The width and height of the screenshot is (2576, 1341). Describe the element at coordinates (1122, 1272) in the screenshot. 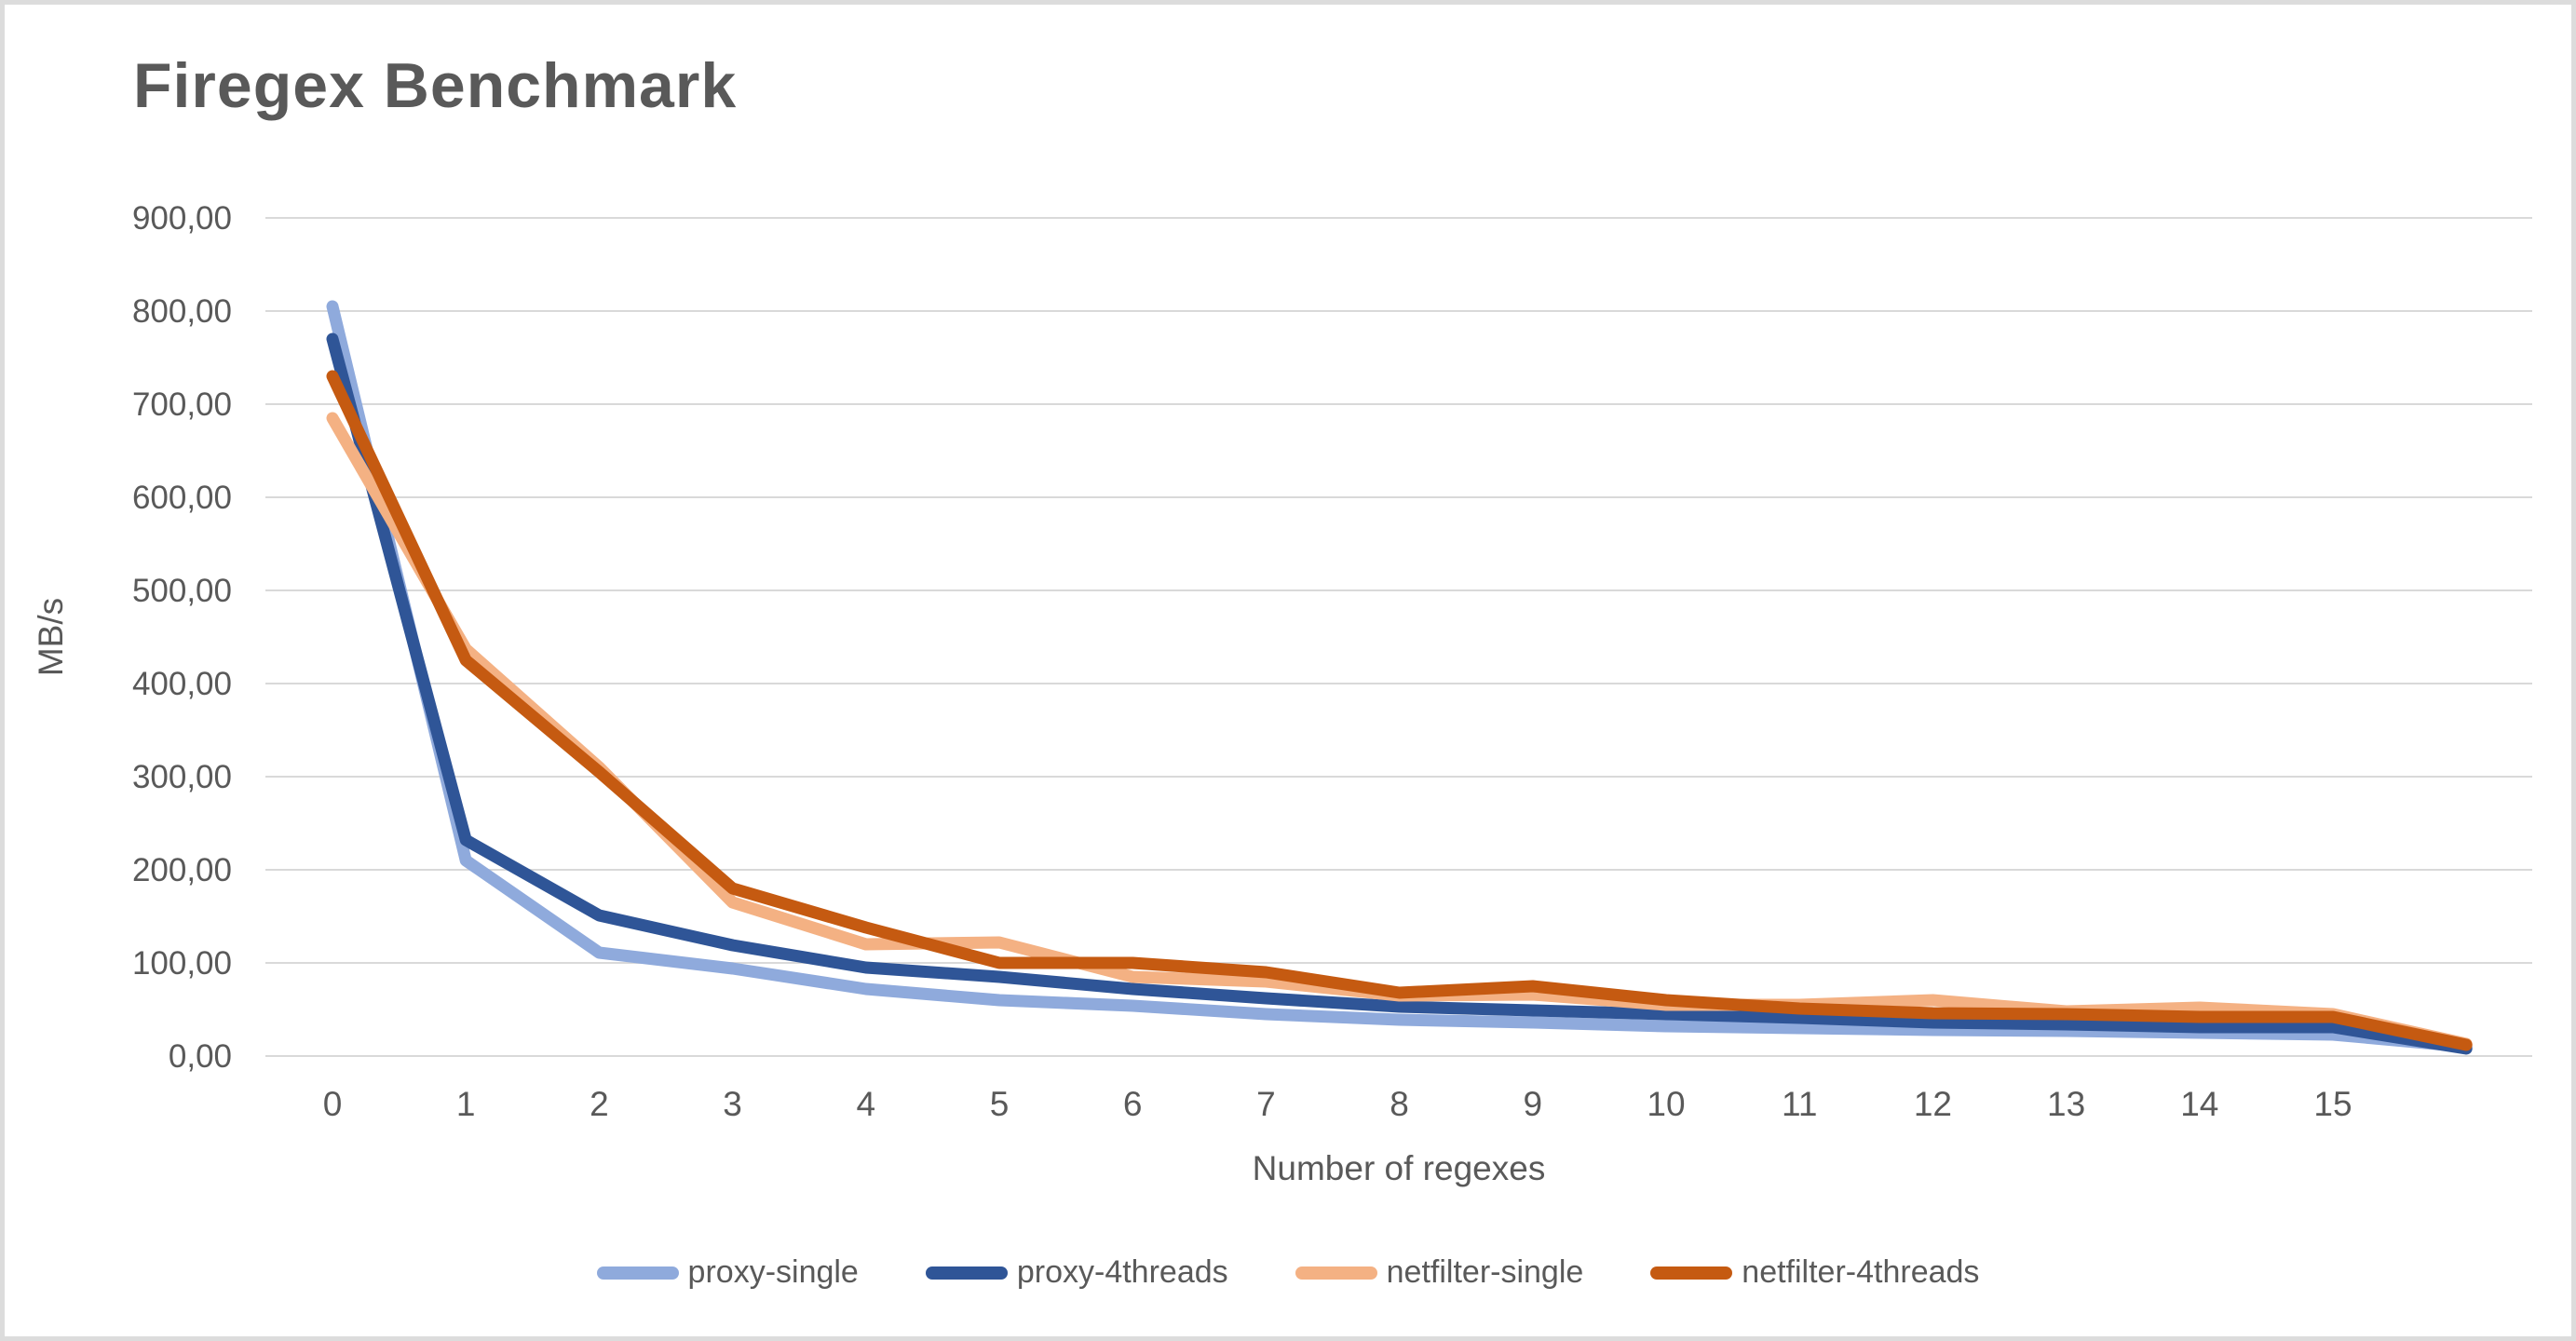

I see `legend-label-proxy-4threads: proxy-4threads` at that location.